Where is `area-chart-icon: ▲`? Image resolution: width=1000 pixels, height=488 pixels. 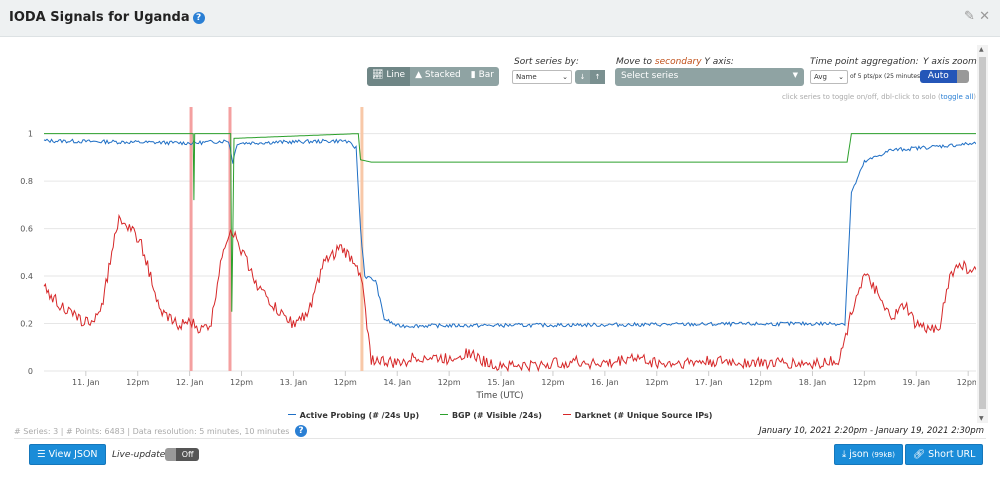
area-chart-icon: ▲ is located at coordinates (418, 75).